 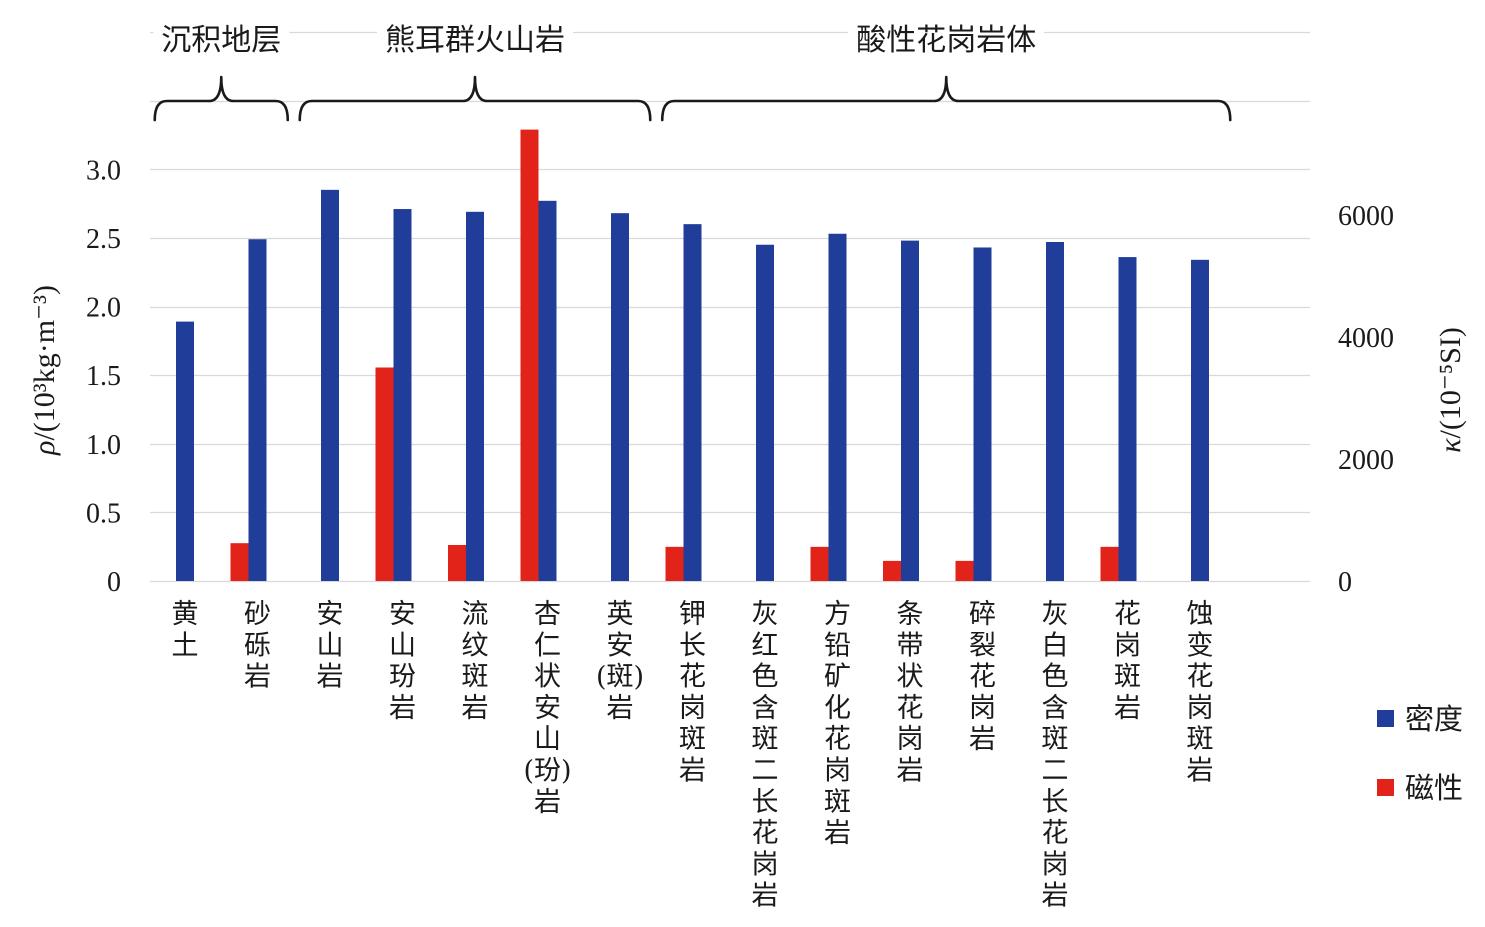 What do you see at coordinates (1385, 718) in the screenshot?
I see `legend-swatch-density` at bounding box center [1385, 718].